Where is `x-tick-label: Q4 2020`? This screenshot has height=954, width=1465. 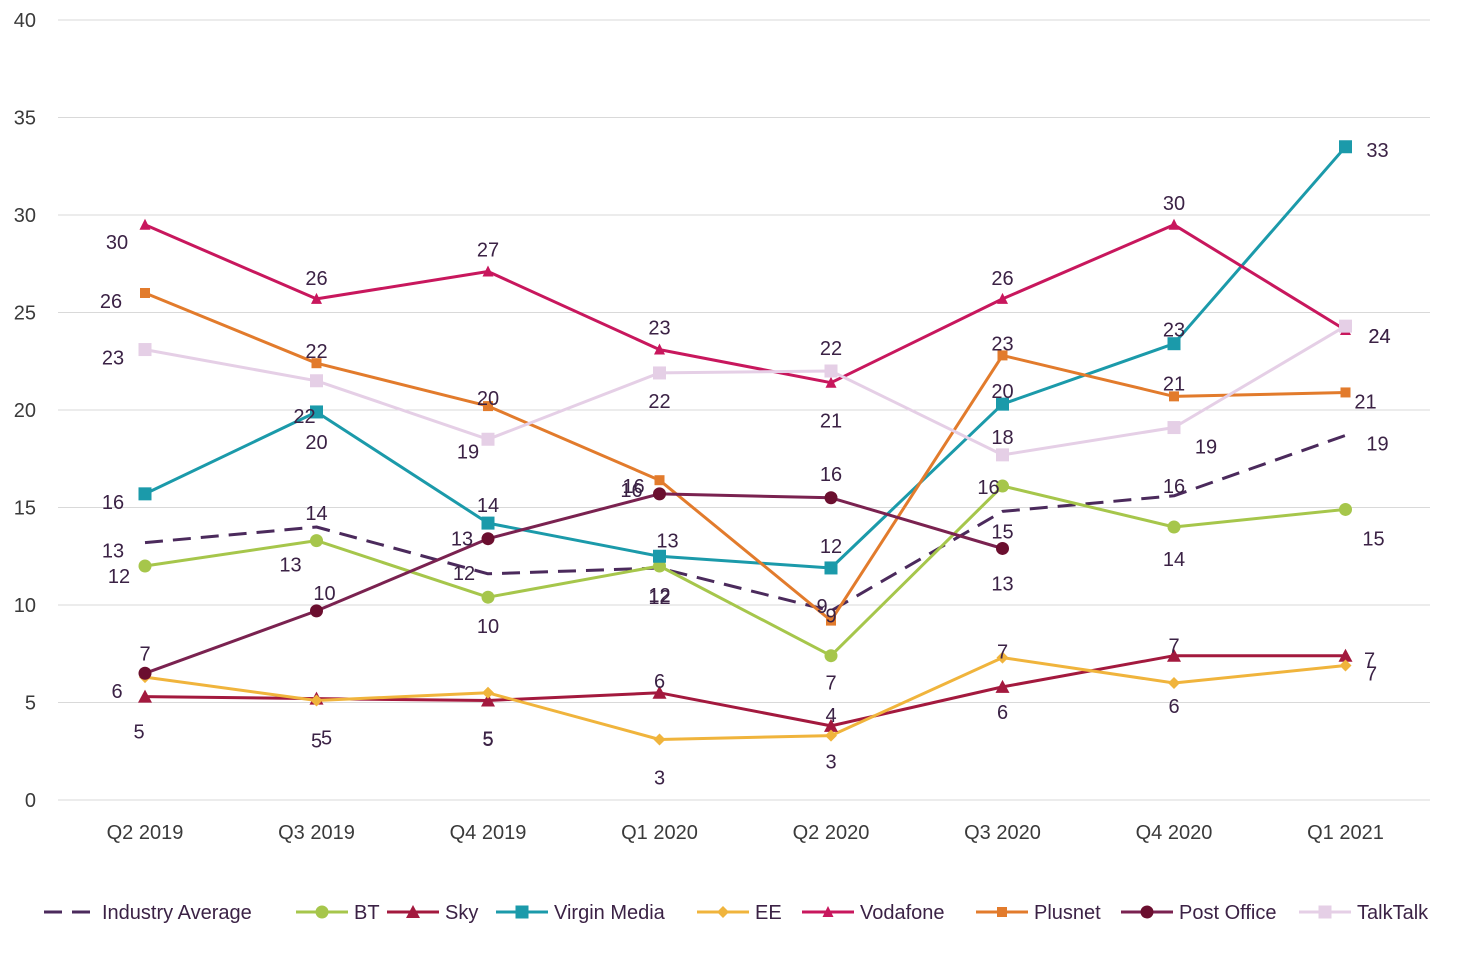 x-tick-label: Q4 2020 is located at coordinates (1174, 833).